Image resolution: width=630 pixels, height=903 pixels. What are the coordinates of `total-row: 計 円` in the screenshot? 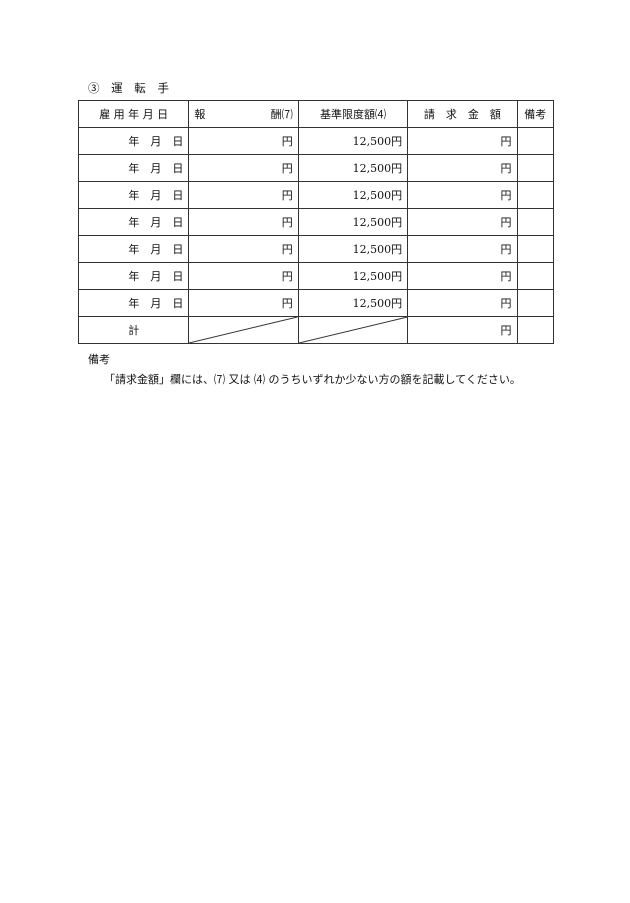 It's located at (316, 330).